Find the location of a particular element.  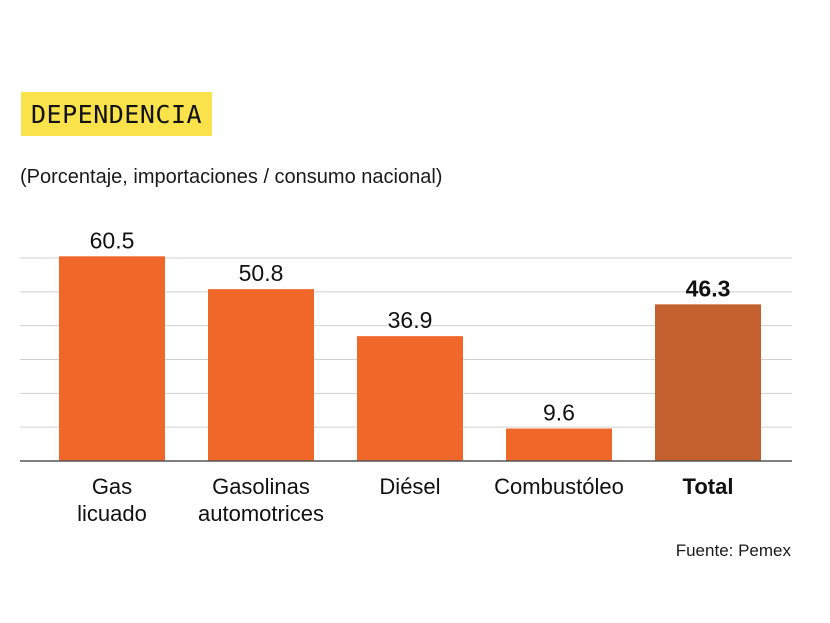

category-label-0: Gas is located at coordinates (112, 486).